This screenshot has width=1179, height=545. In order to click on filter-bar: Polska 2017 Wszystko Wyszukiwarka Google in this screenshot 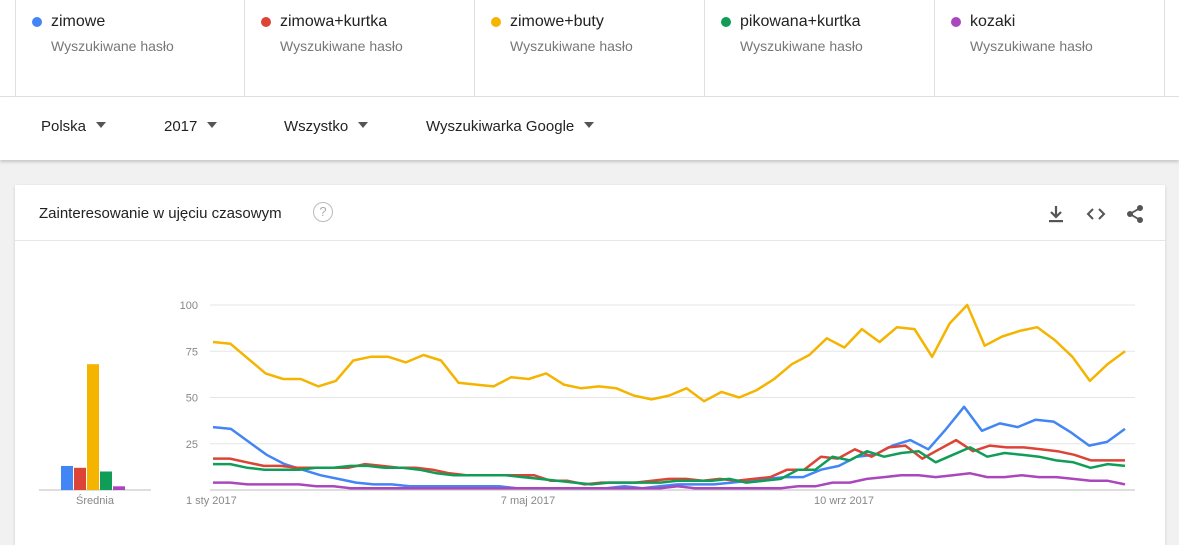, I will do `click(589, 128)`.